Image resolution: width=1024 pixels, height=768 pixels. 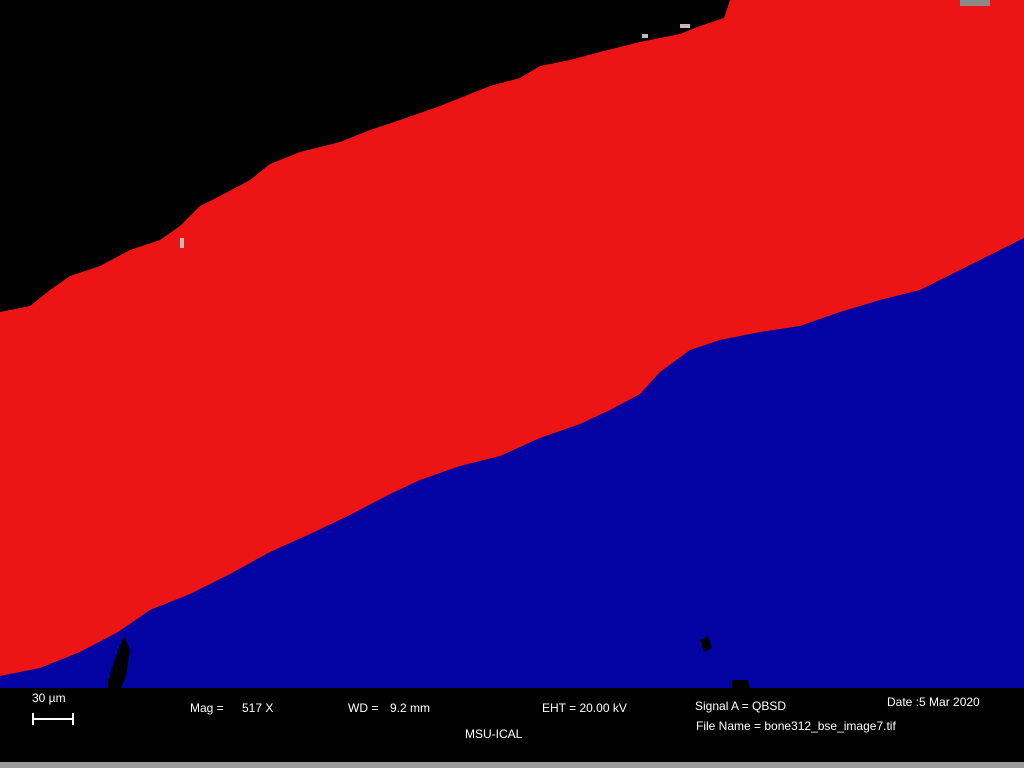 I want to click on working-distance-label: WD =, so click(x=363, y=708).